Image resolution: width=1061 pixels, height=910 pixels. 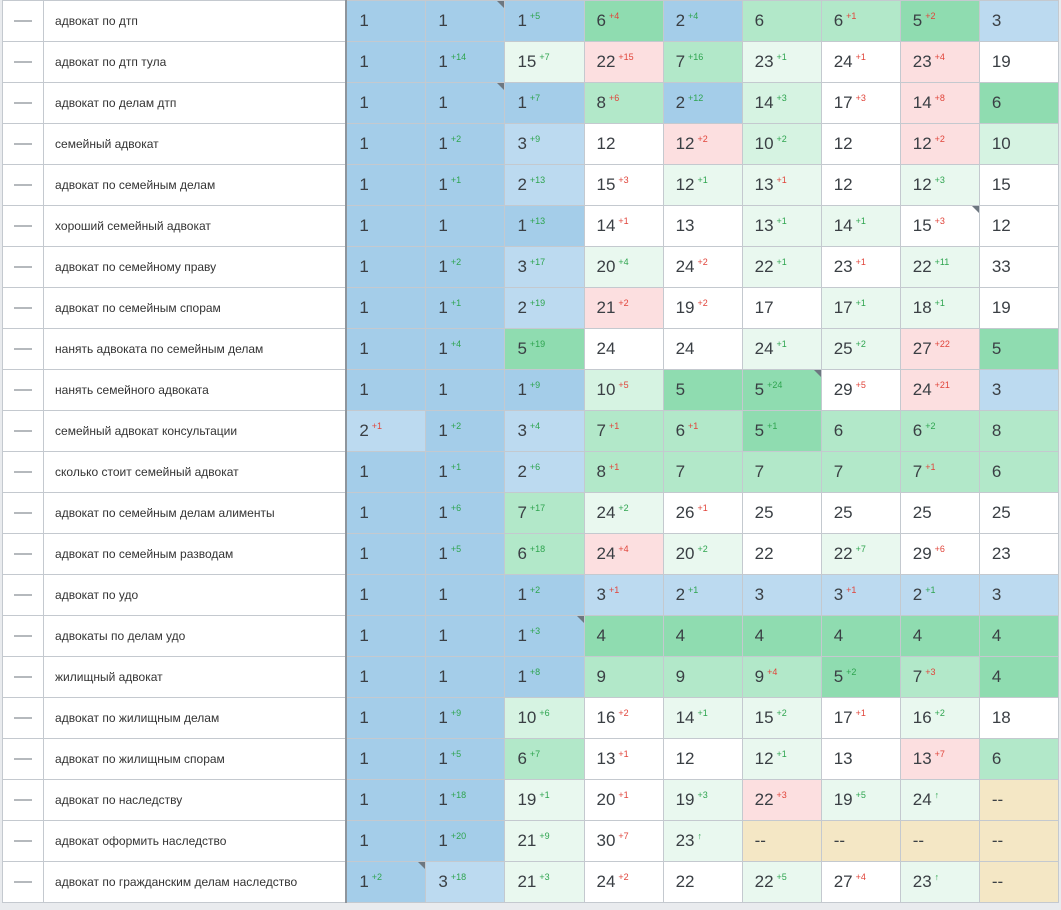 What do you see at coordinates (544, 513) in the screenshot?
I see `position-cell: 7 +17` at bounding box center [544, 513].